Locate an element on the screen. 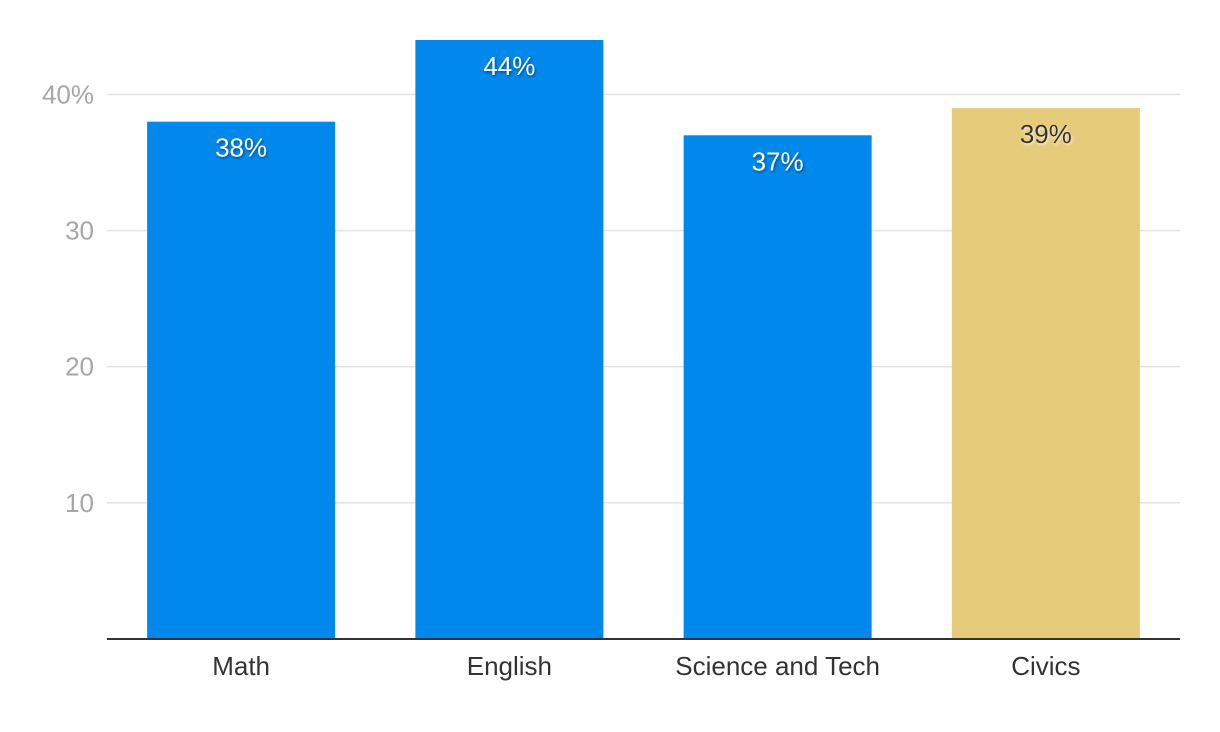  x-category-label: Math is located at coordinates (241, 666).